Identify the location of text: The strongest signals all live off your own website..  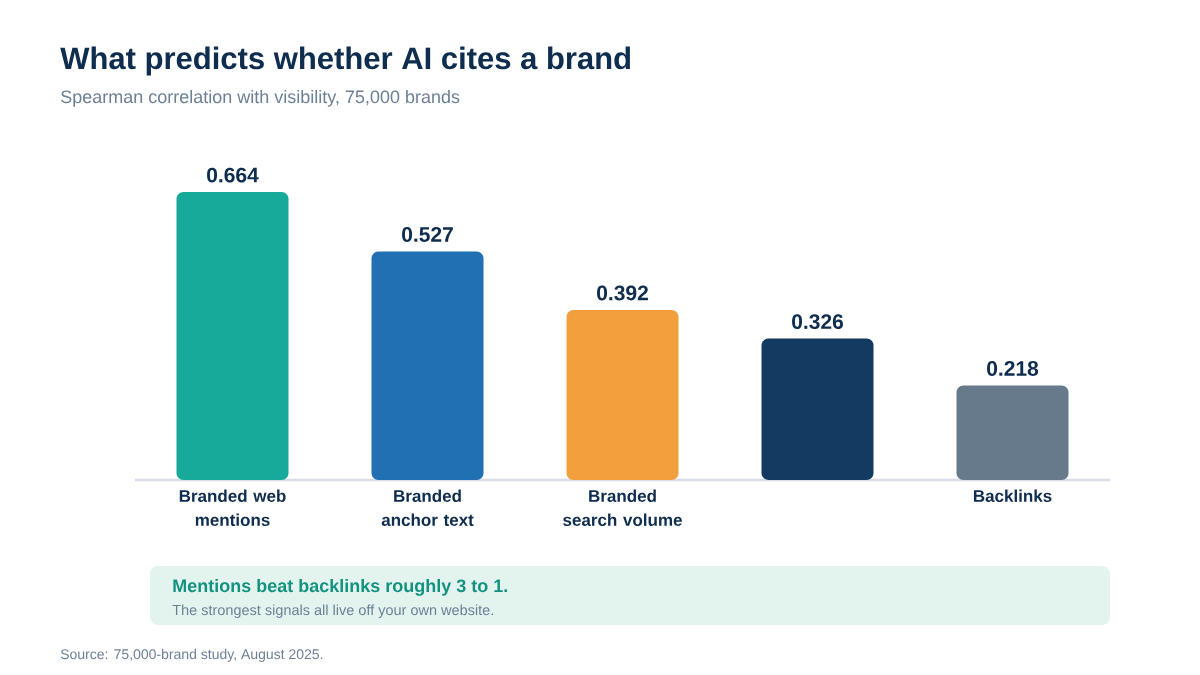
(332, 611).